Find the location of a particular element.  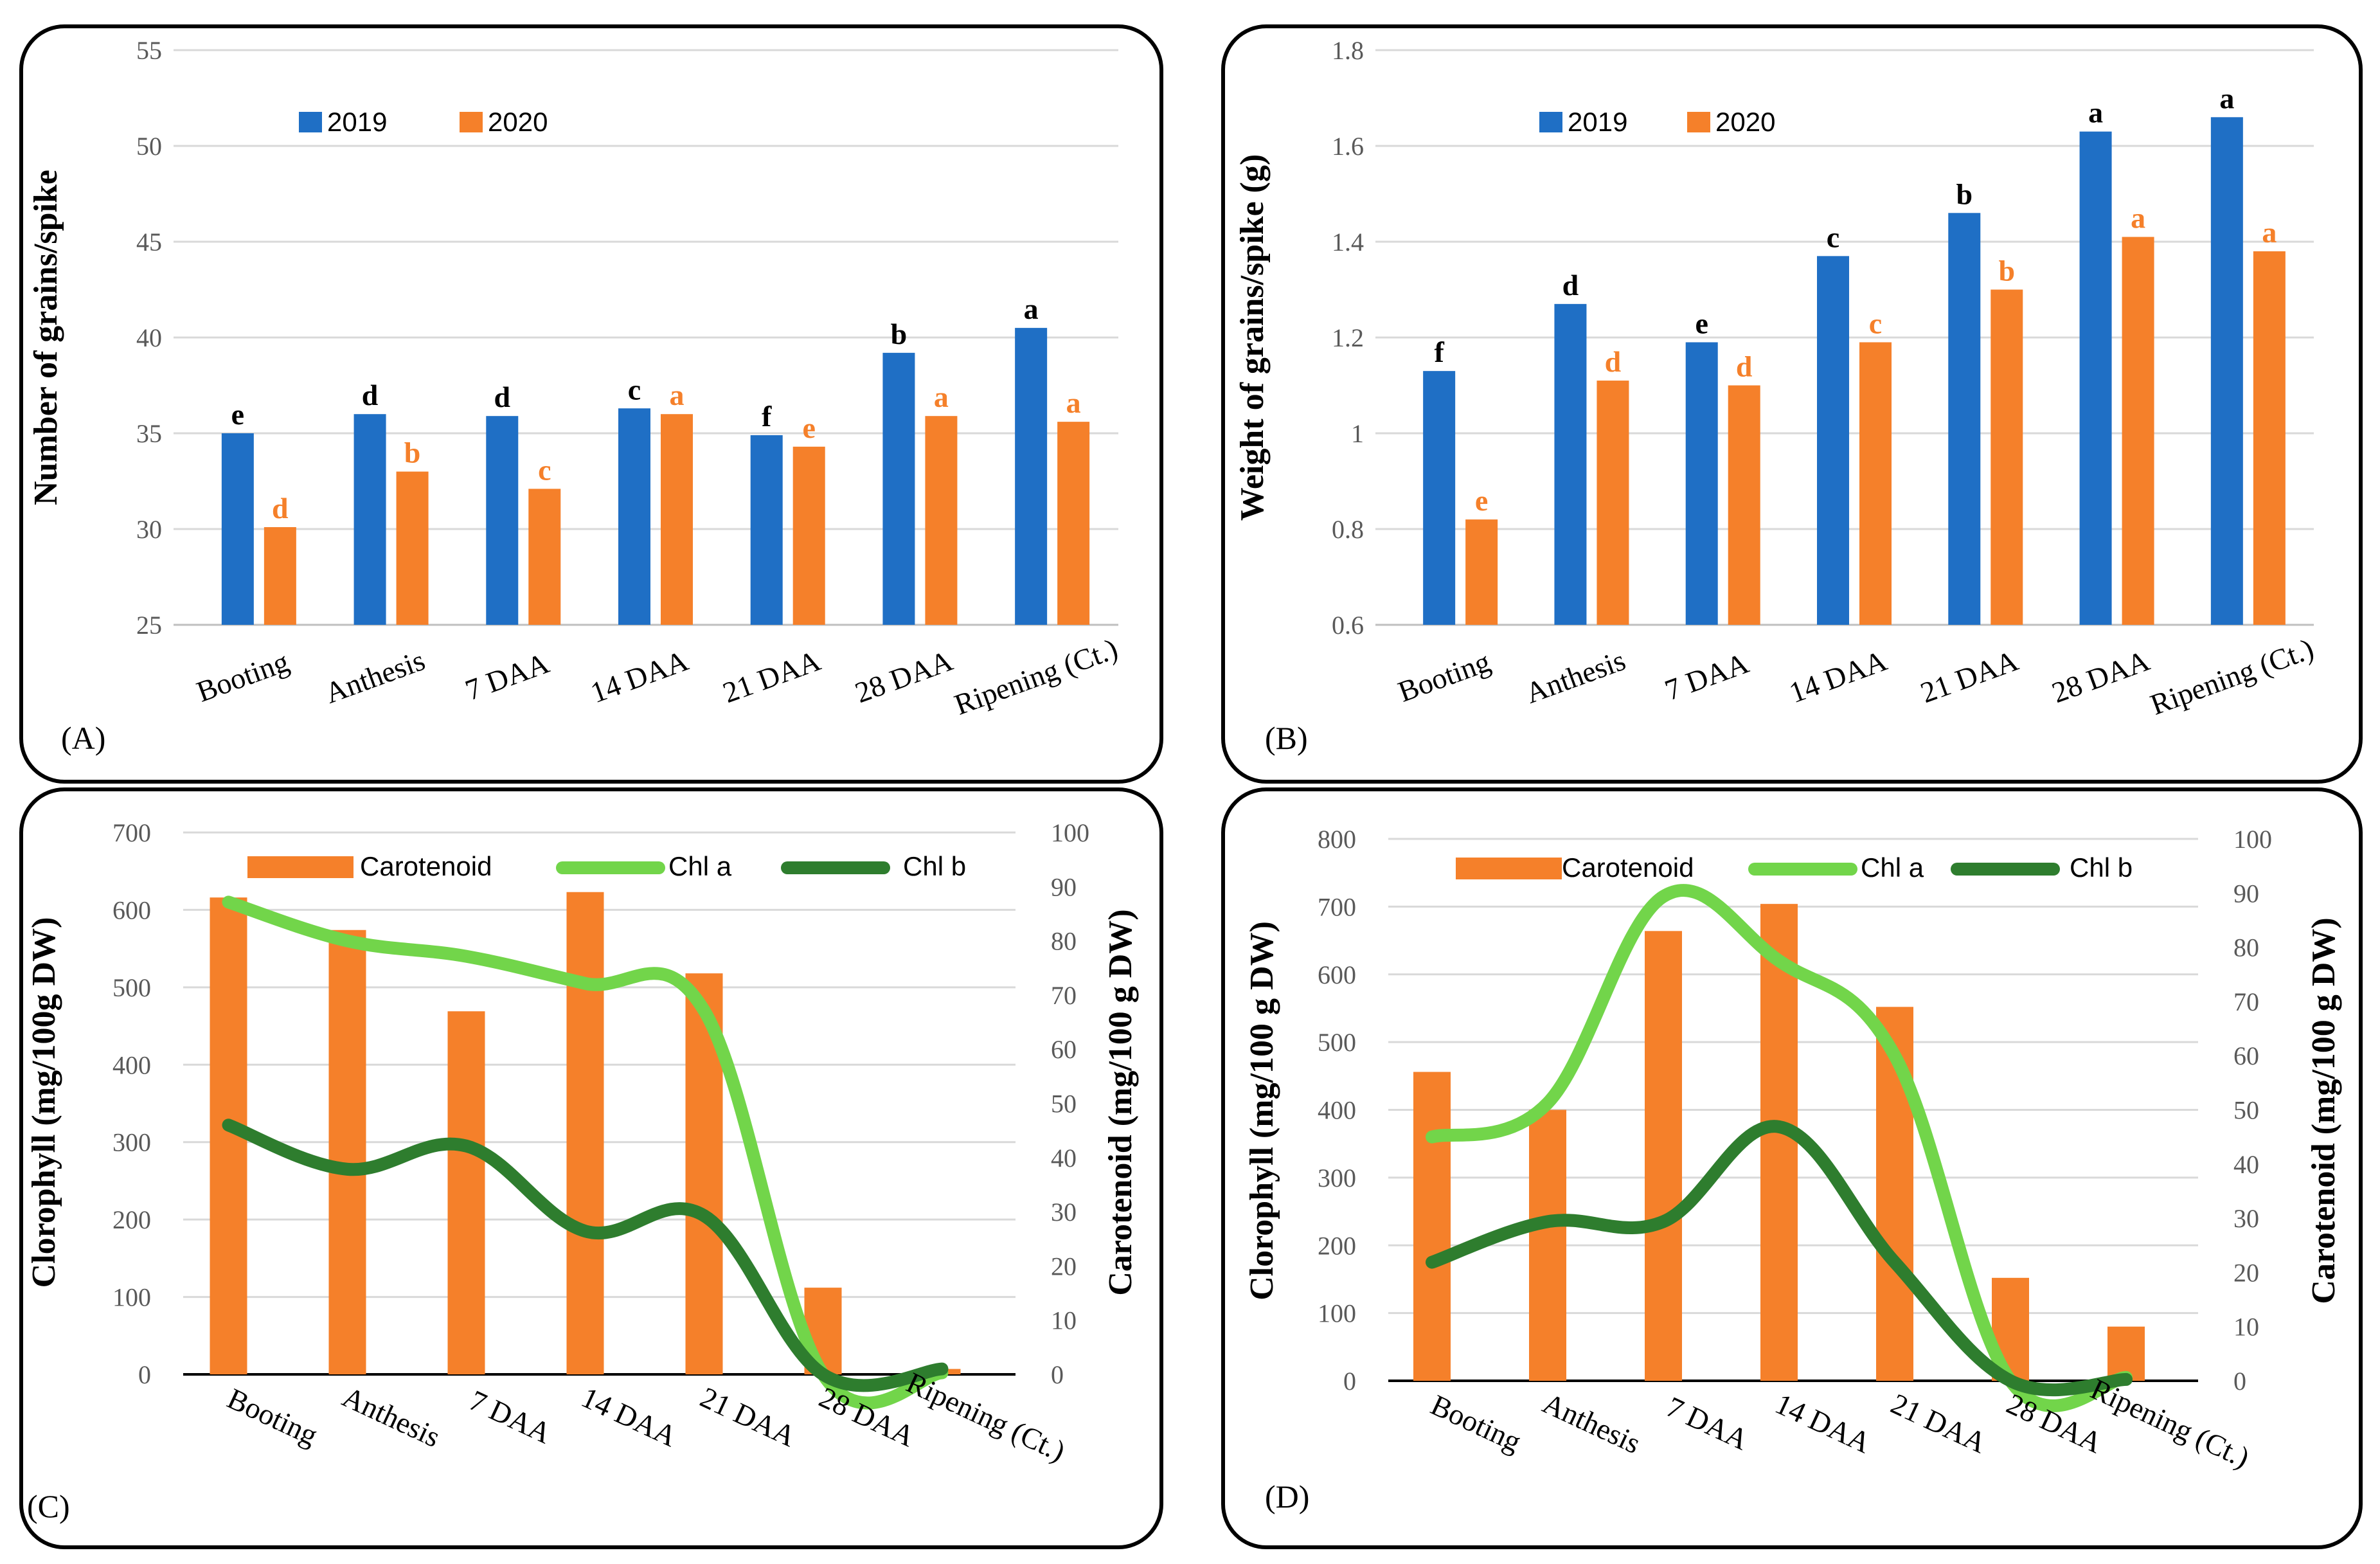

legend-label: Chl a is located at coordinates (700, 866).